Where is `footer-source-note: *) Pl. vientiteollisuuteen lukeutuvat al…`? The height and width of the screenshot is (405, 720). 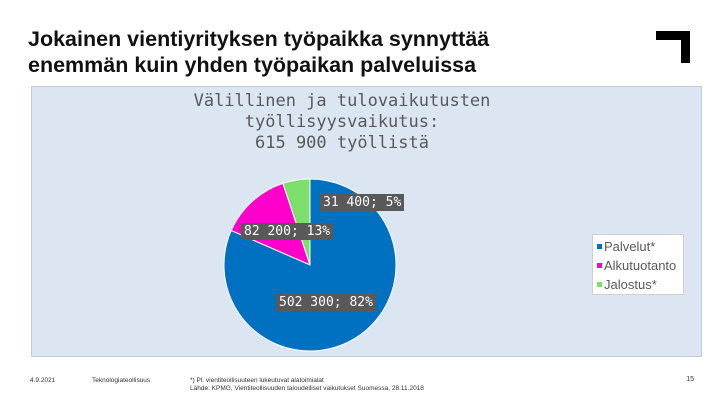
footer-source-note: *) Pl. vientiteollisuuteen lukeutuvat al… is located at coordinates (307, 385).